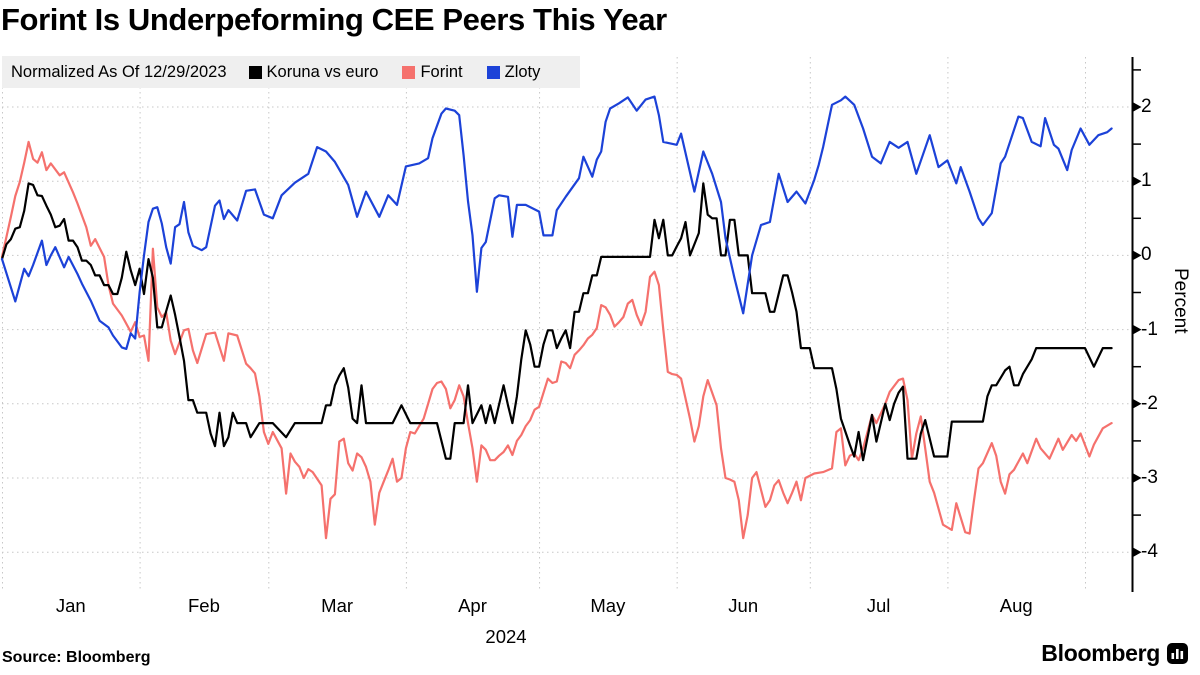 This screenshot has width=1200, height=675. Describe the element at coordinates (472, 605) in the screenshot. I see `x-month-label: Apr` at that location.